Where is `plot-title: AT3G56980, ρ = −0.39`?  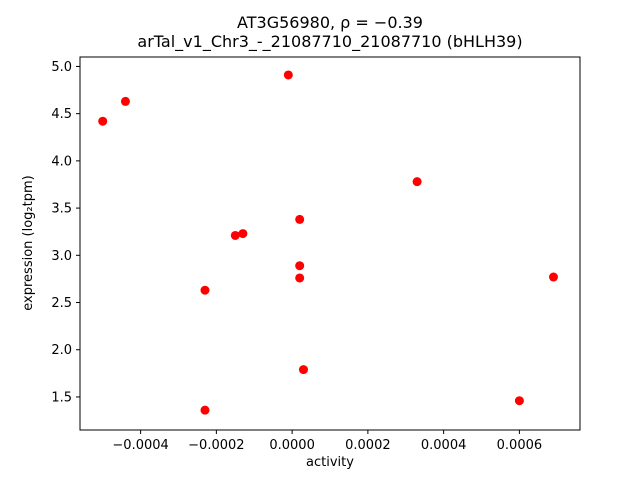
plot-title: AT3G56980, ρ = −0.39 is located at coordinates (330, 22).